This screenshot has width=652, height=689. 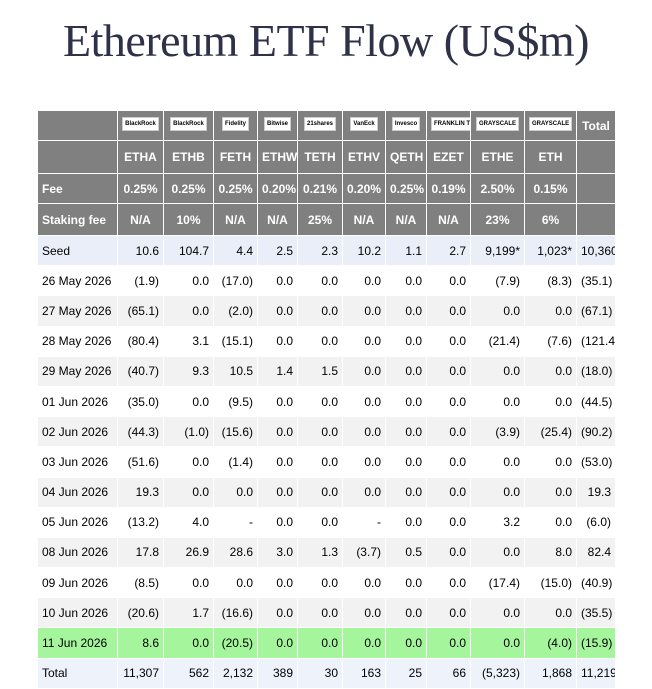 What do you see at coordinates (550, 250) in the screenshot?
I see `flow-value: 1,023*` at bounding box center [550, 250].